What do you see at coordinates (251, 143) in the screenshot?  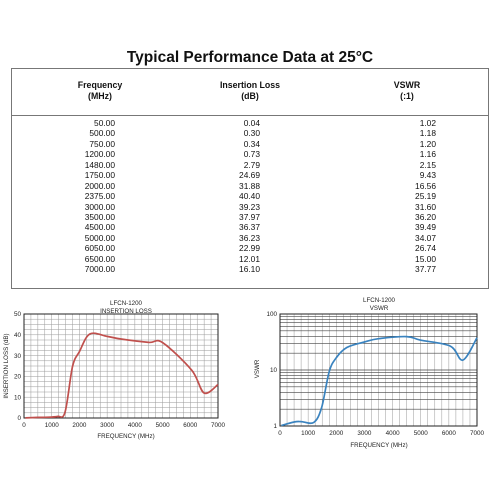 I see `insertion-loss-cell: 0.34` at bounding box center [251, 143].